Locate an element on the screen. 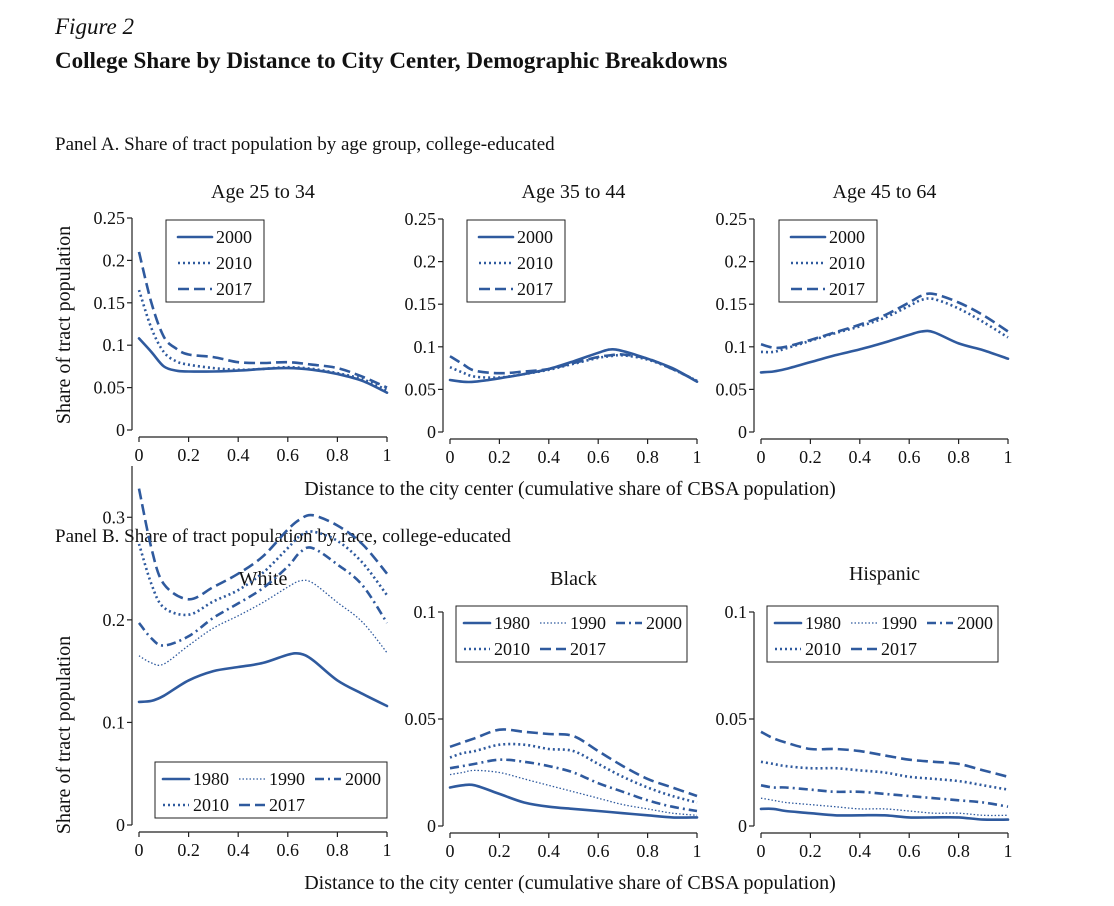 This screenshot has height=906, width=1114. subplot-title: Age 45 to 64 is located at coordinates (885, 192).